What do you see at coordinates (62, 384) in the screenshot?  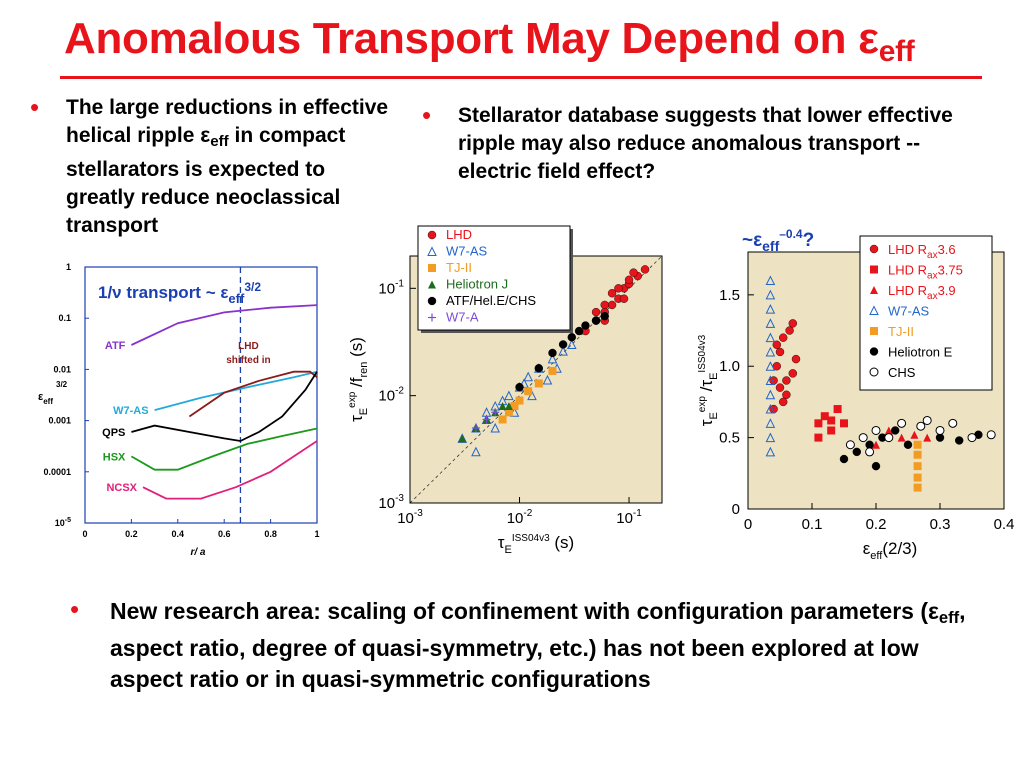 I see `y-axis-label-exponent: 3/2` at bounding box center [62, 384].